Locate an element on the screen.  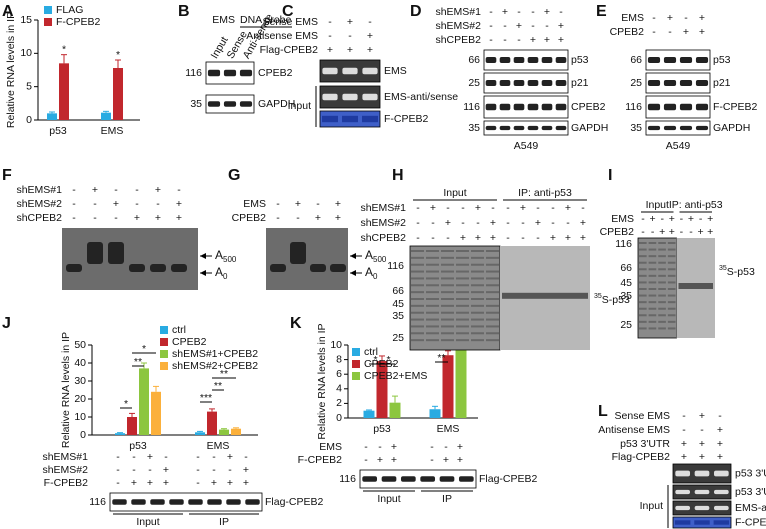
label: EMS is located at coordinates (218, 446).